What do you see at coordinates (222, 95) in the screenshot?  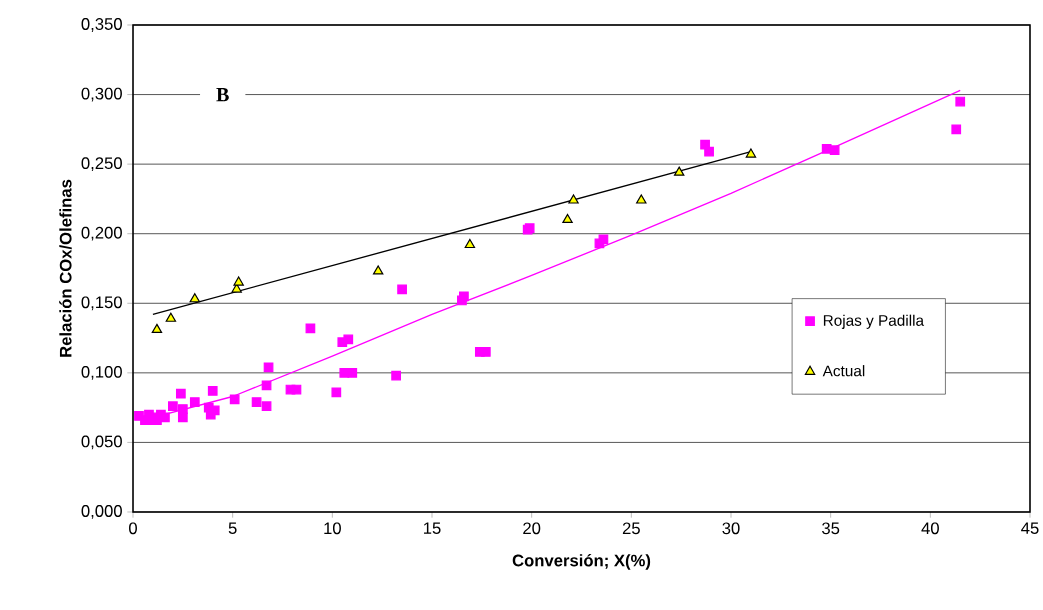 I see `annotation: B` at bounding box center [222, 95].